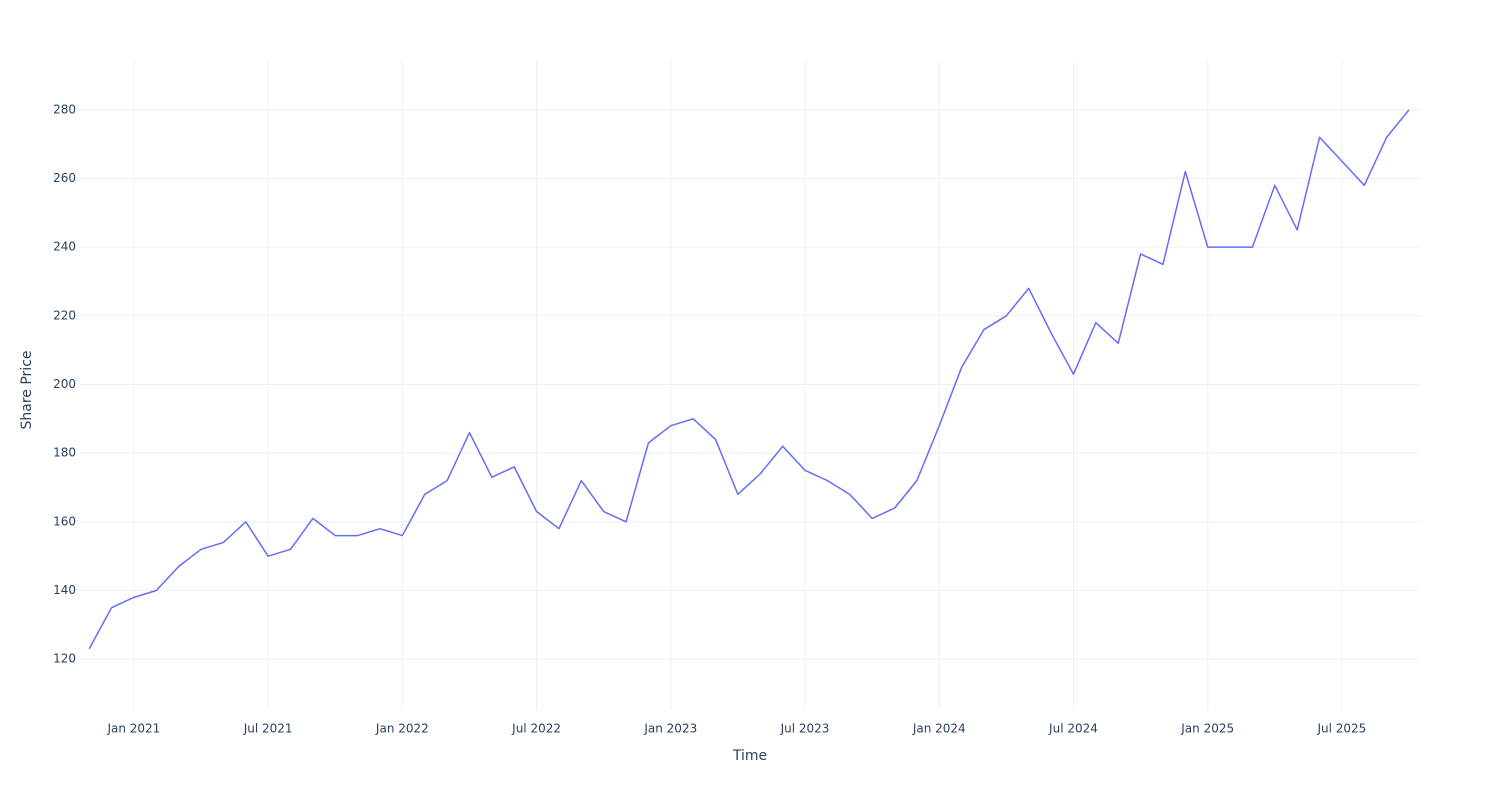 The image size is (1500, 800). Describe the element at coordinates (64, 659) in the screenshot. I see `y-tick-label: 120` at that location.